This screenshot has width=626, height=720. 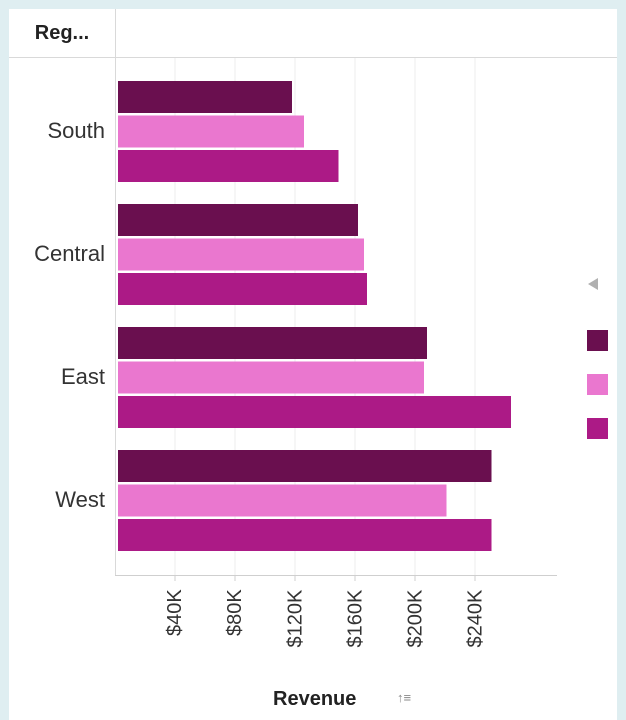 I want to click on sort-icon: ↑≡, so click(x=404, y=697).